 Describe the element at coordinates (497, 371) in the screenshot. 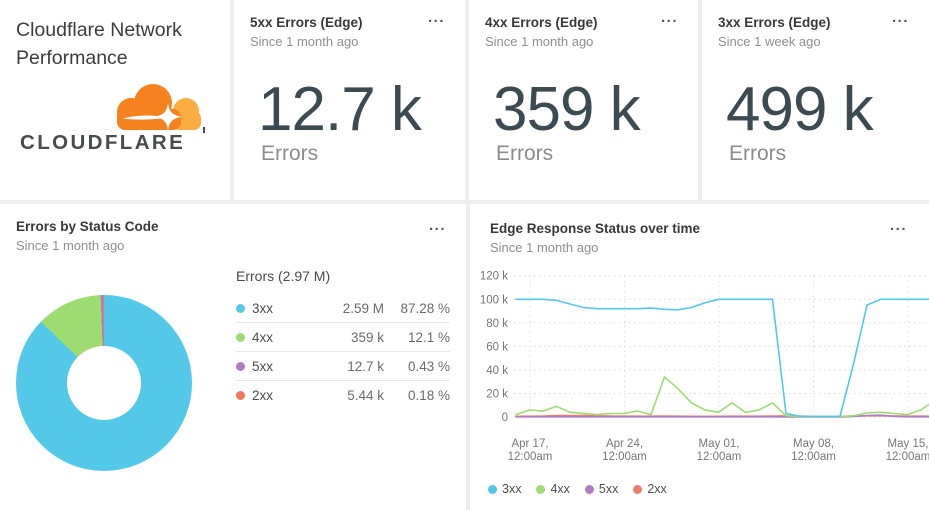

I see `svg-text: 40 k` at that location.